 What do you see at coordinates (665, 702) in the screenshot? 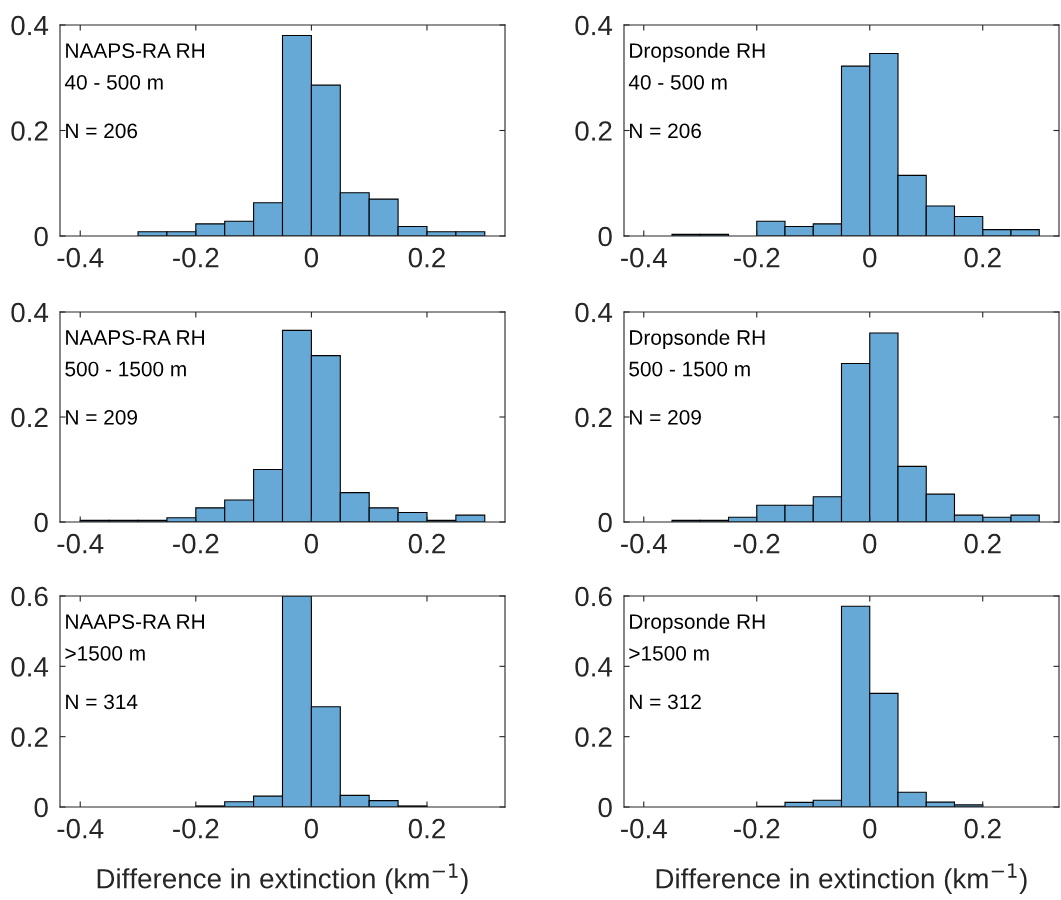
I see `annotation: N = 312` at bounding box center [665, 702].